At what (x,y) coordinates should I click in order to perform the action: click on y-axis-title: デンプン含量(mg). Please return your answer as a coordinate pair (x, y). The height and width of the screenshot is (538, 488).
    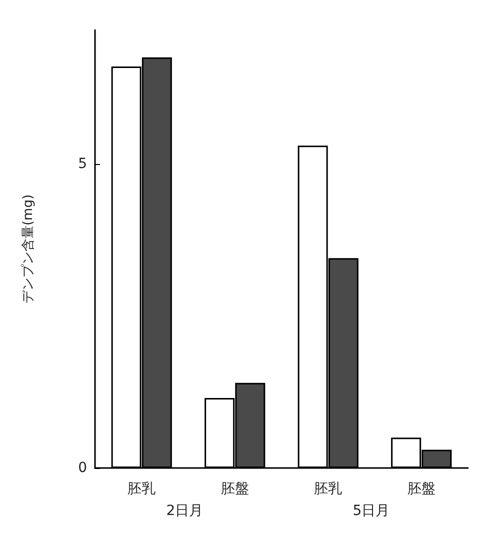
    Looking at the image, I should click on (28, 249).